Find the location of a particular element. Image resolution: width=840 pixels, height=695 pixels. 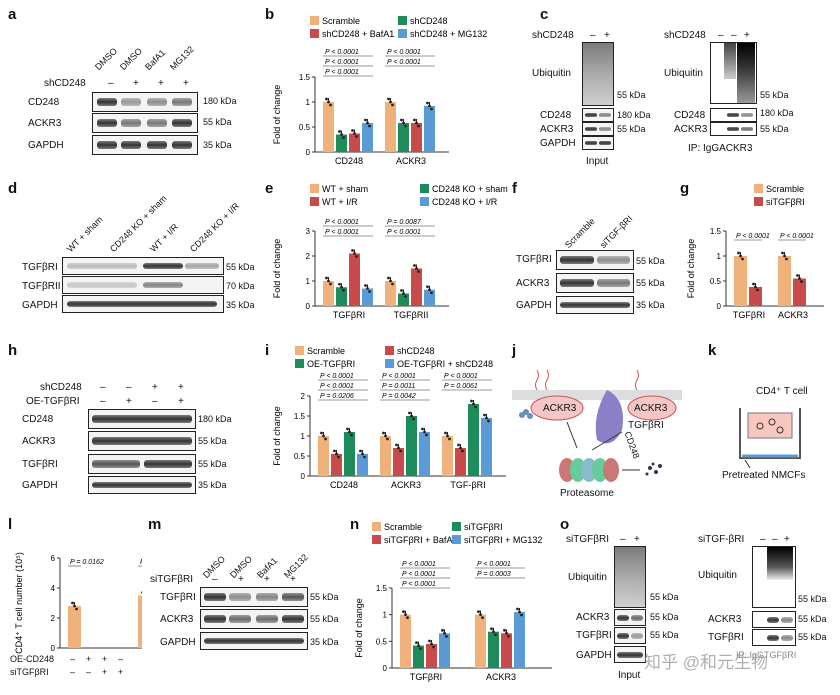

y-tick-label: 3 is located at coordinates (308, 231).